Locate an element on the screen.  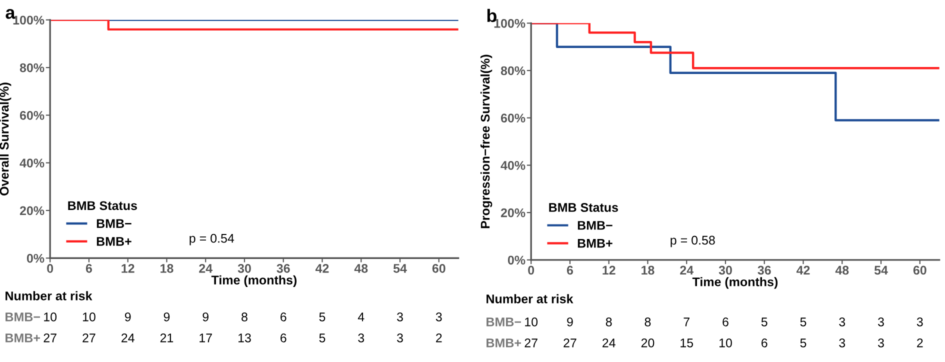
text: 7 is located at coordinates (687, 322).